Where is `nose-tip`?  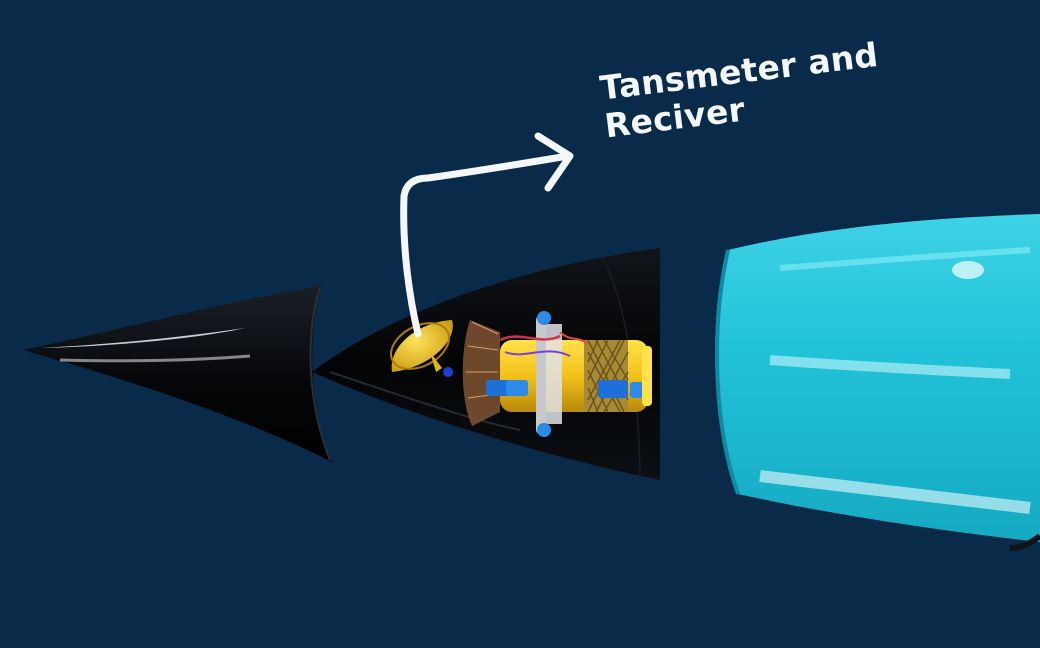 nose-tip is located at coordinates (177, 374).